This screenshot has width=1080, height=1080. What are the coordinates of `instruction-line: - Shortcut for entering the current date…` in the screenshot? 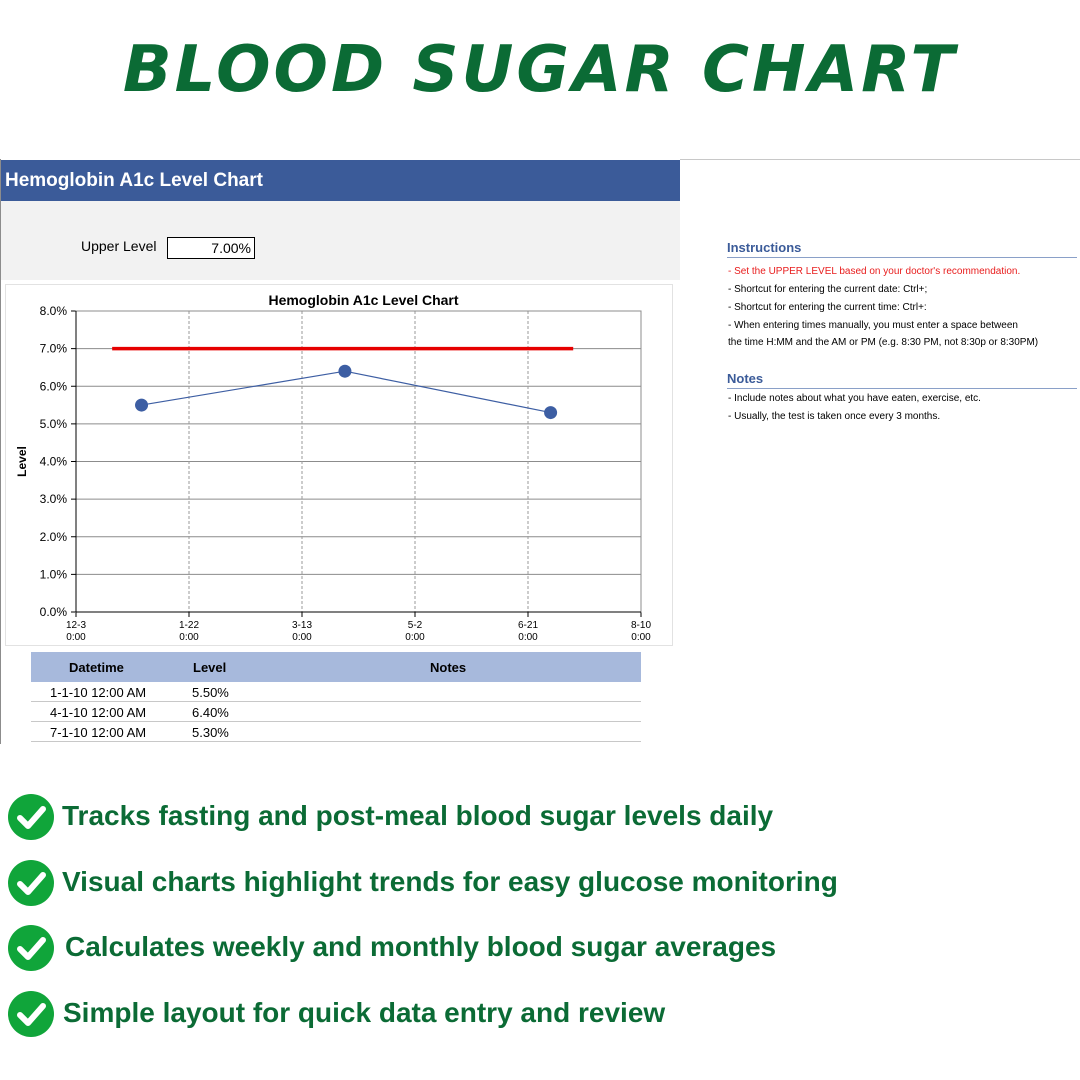 It's located at (828, 289).